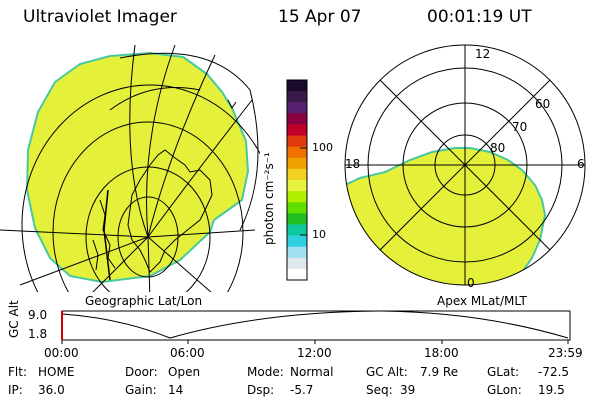 This screenshot has width=600, height=400. Describe the element at coordinates (312, 372) in the screenshot. I see `mode-value: Normal` at that location.